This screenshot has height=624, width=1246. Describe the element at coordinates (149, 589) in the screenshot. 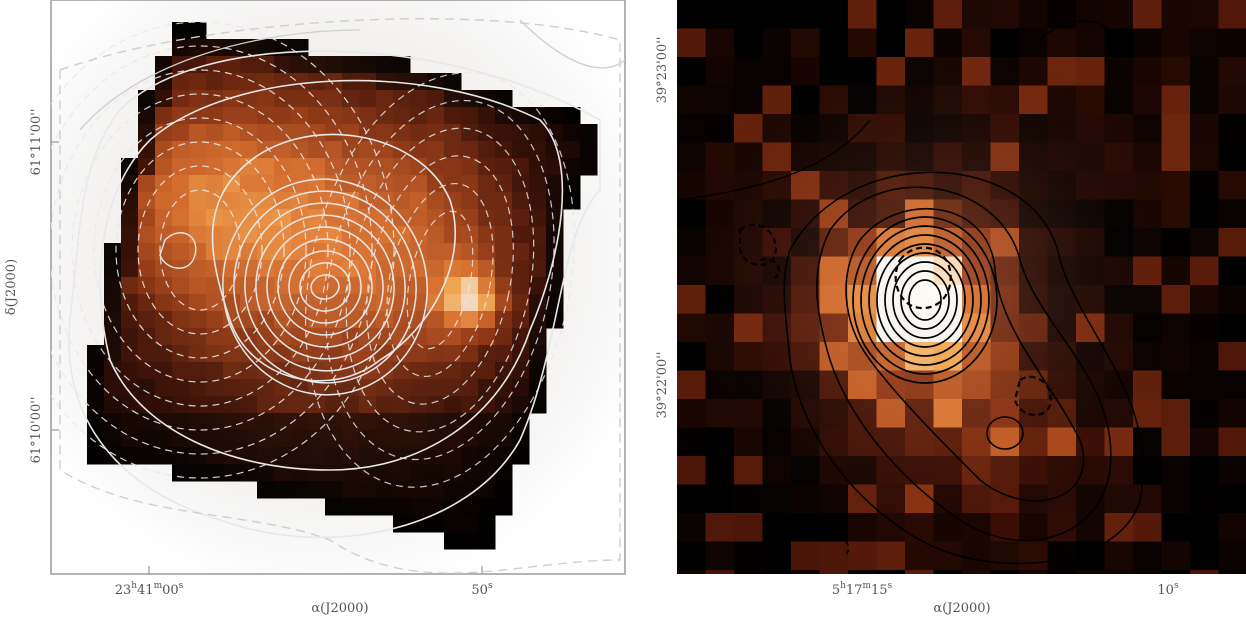

I see `x-tick-label: 23h41m00s` at that location.